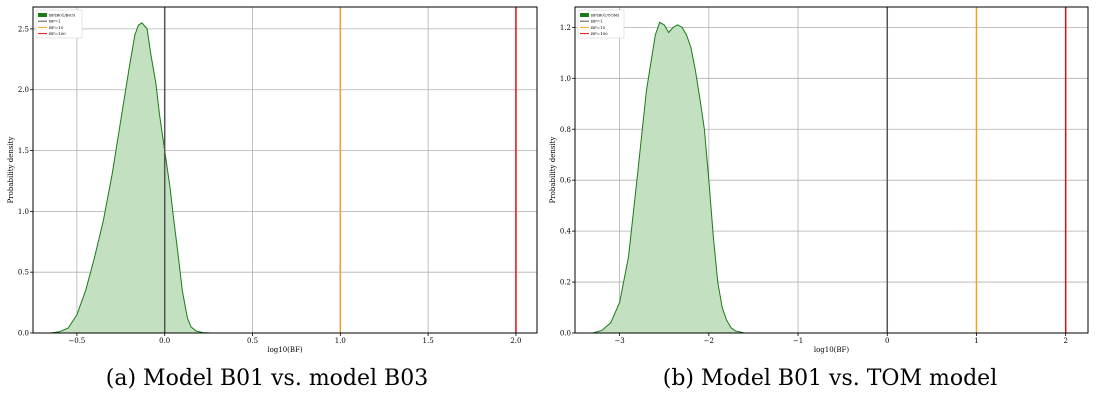 The width and height of the screenshot is (1097, 407). Describe the element at coordinates (76, 341) in the screenshot. I see `x-tick-label: −0.5` at that location.